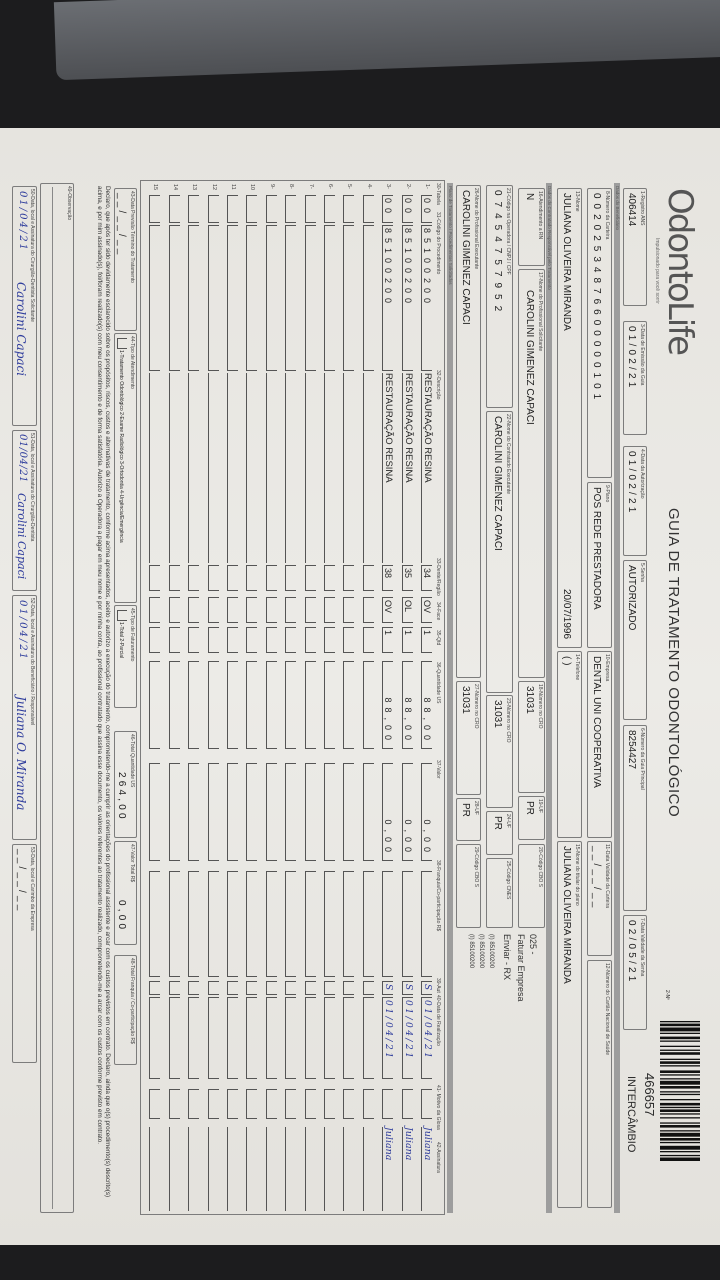 The height and width of the screenshot is (1280, 720). Describe the element at coordinates (407, 610) in the screenshot. I see `cell-face: OL` at that location.